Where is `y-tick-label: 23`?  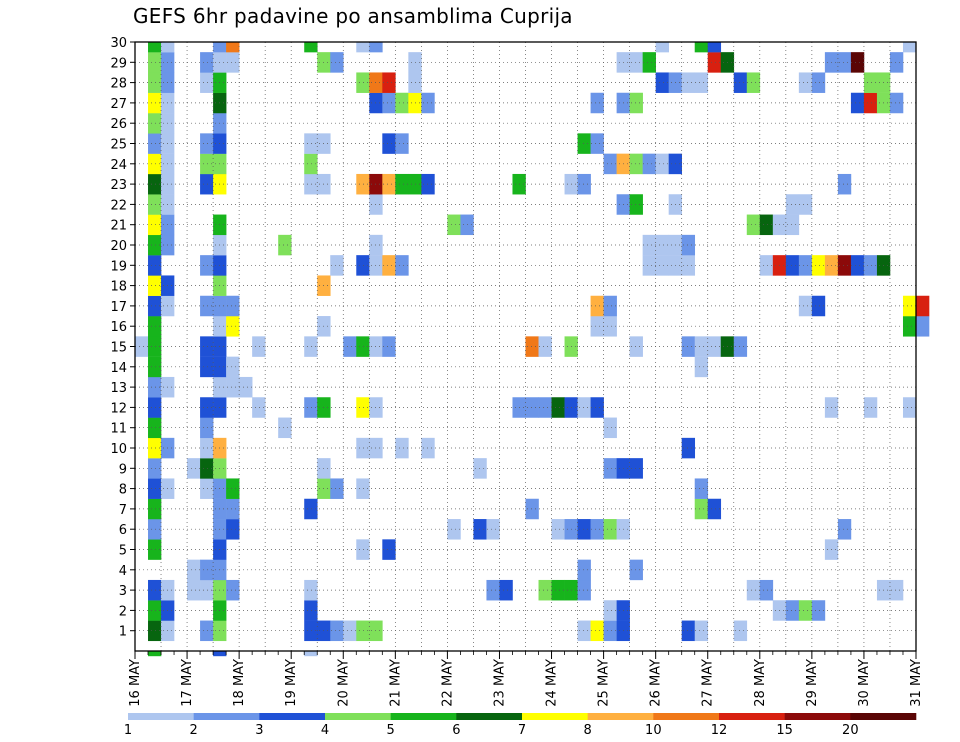 y-tick-label: 23 is located at coordinates (118, 185).